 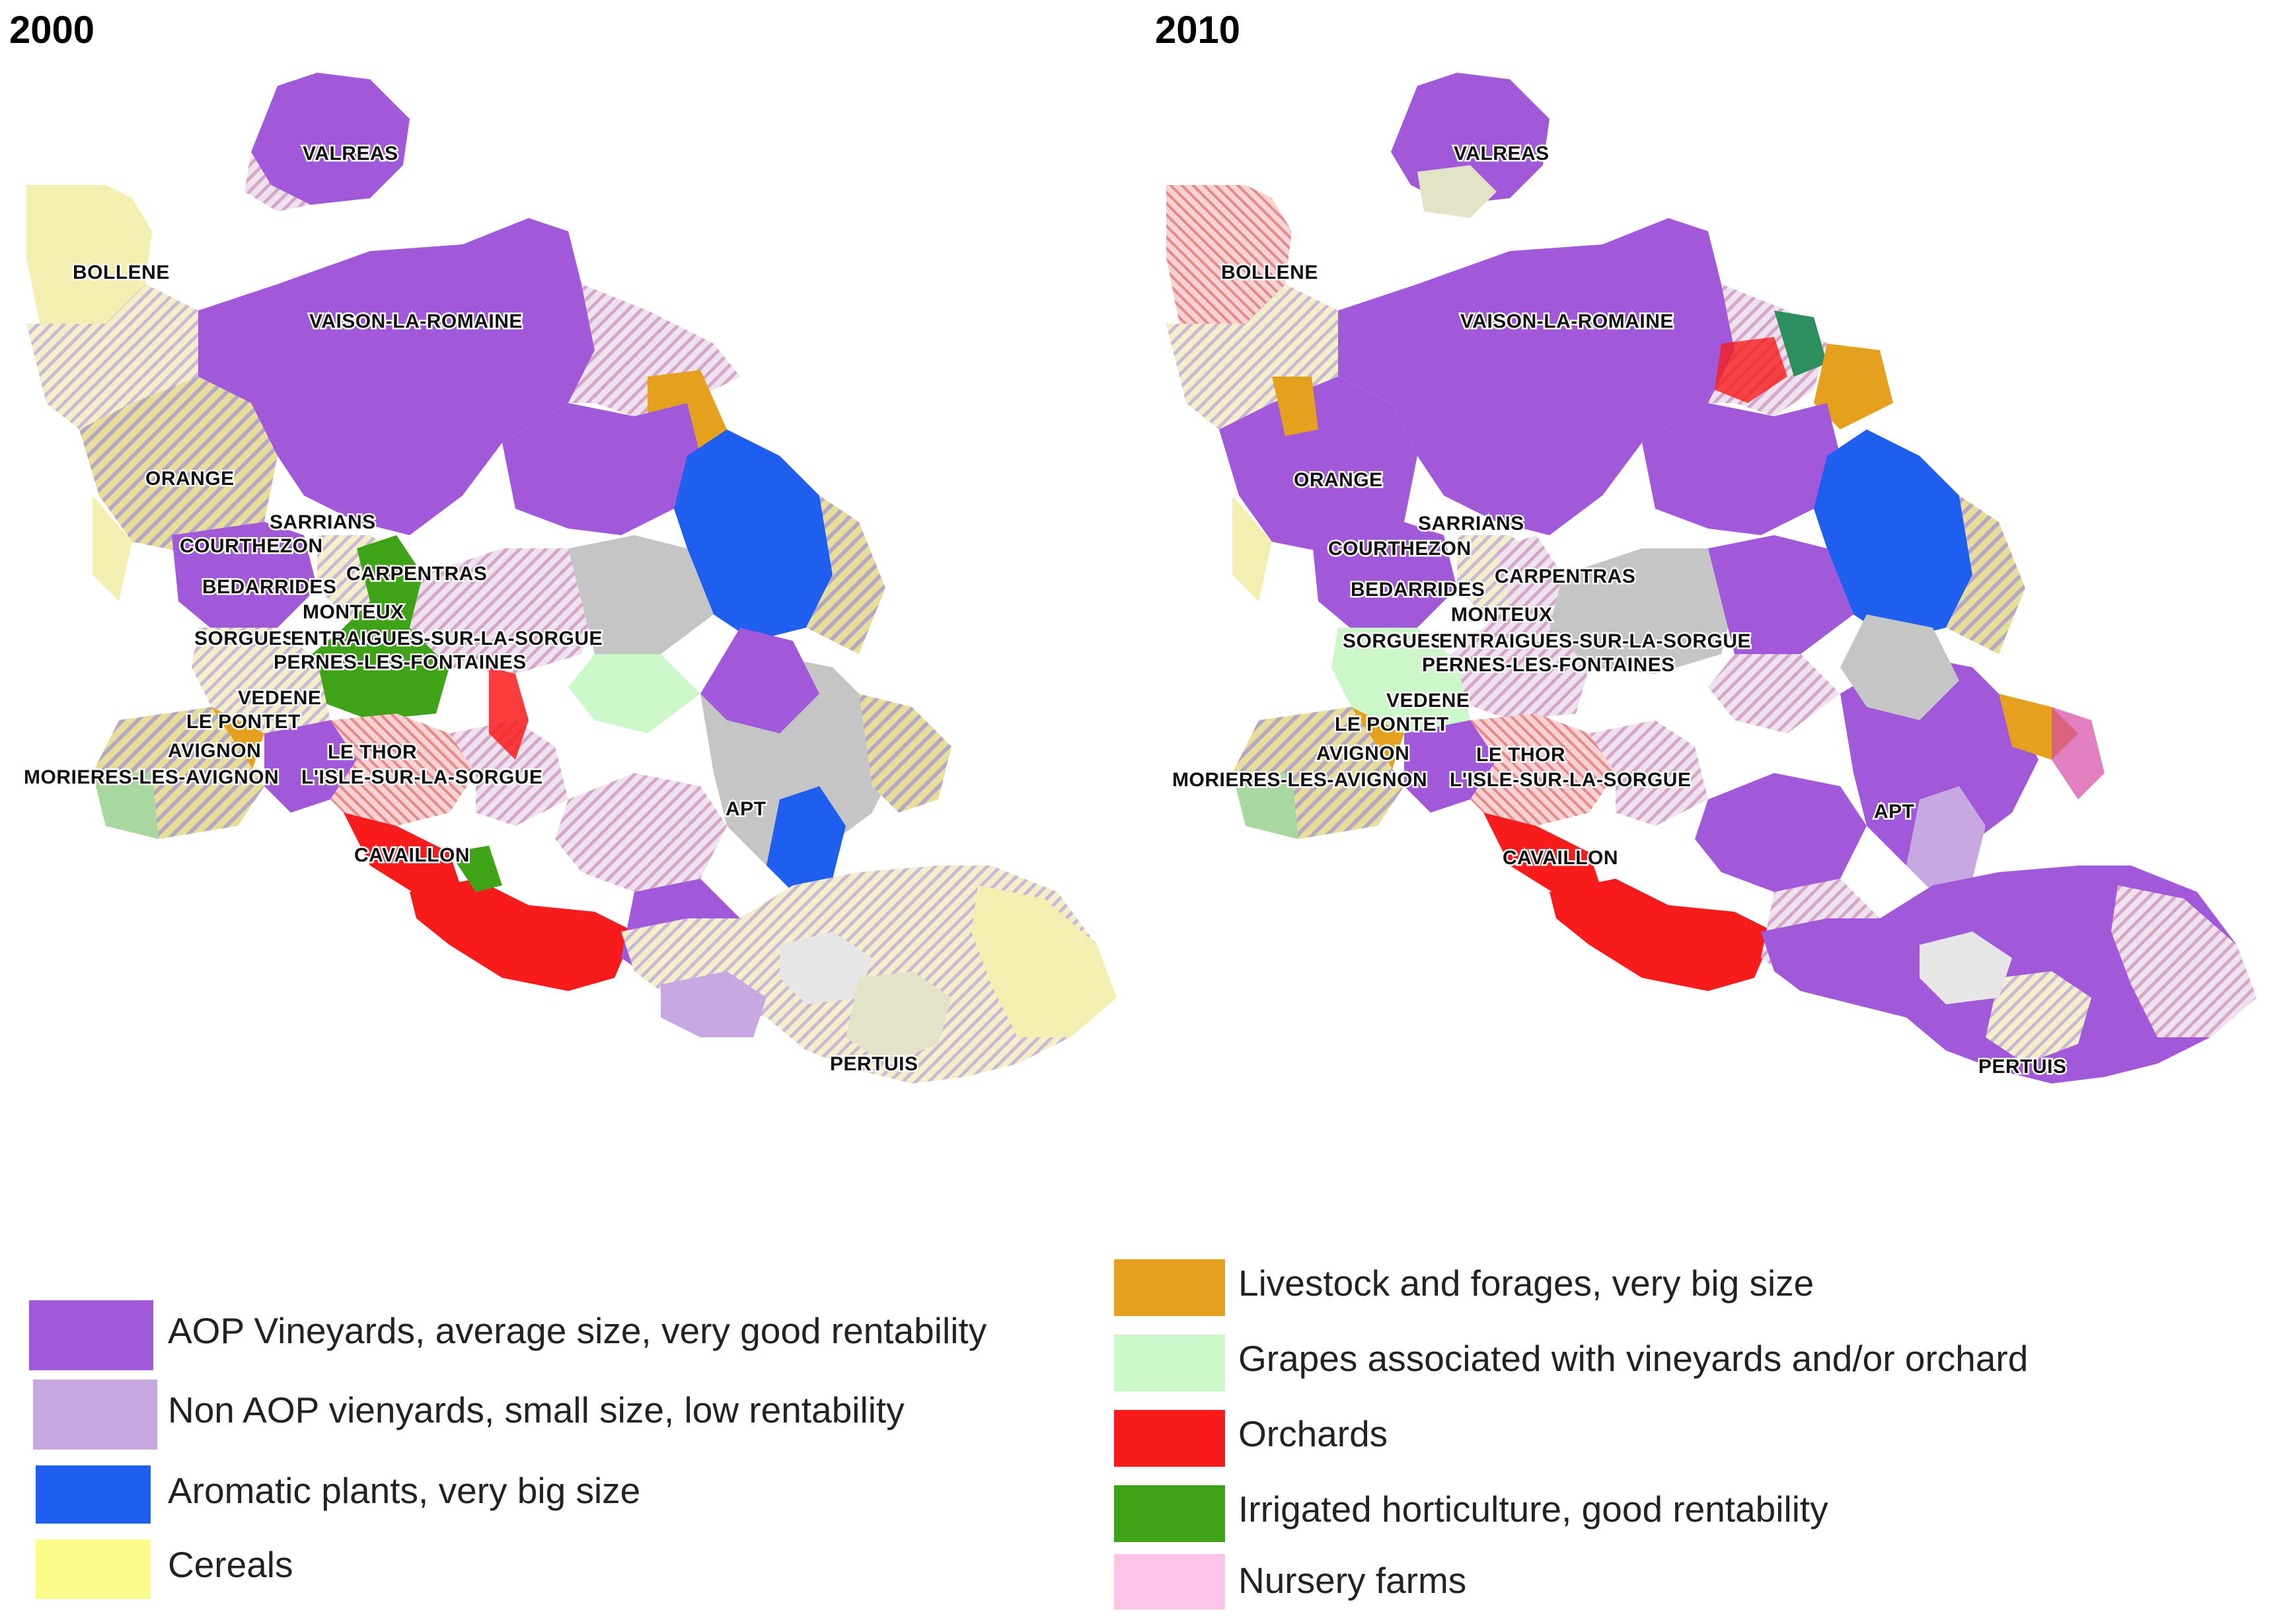 What do you see at coordinates (1526, 1284) in the screenshot?
I see `legend-label: Livestock and forages, very big size` at bounding box center [1526, 1284].